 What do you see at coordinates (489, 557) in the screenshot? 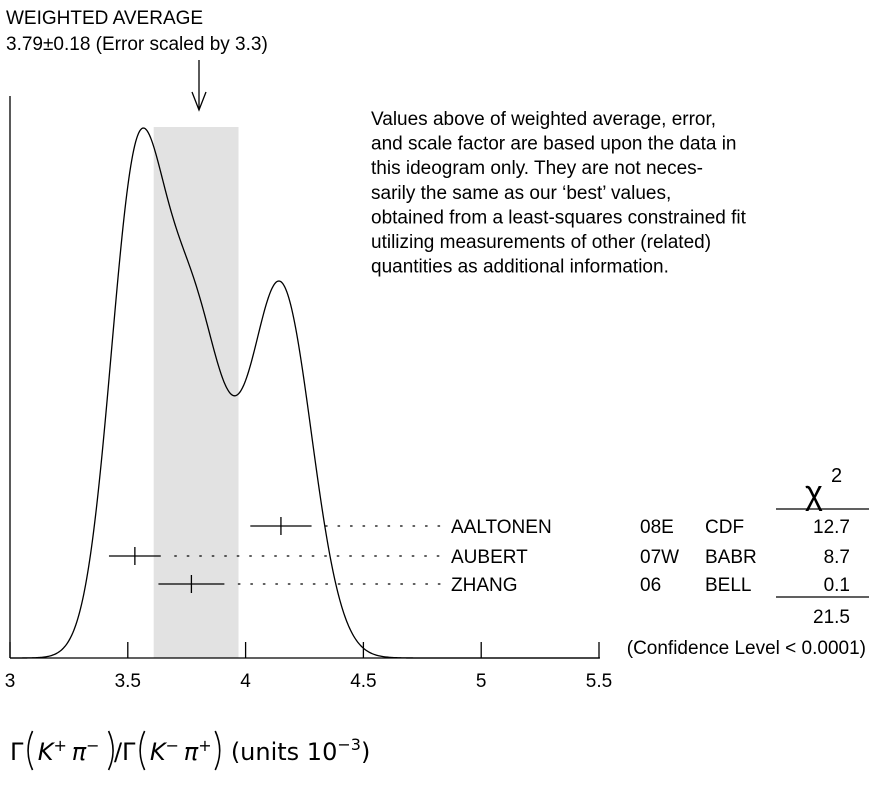
I see `measurement-author: AUBERT` at bounding box center [489, 557].